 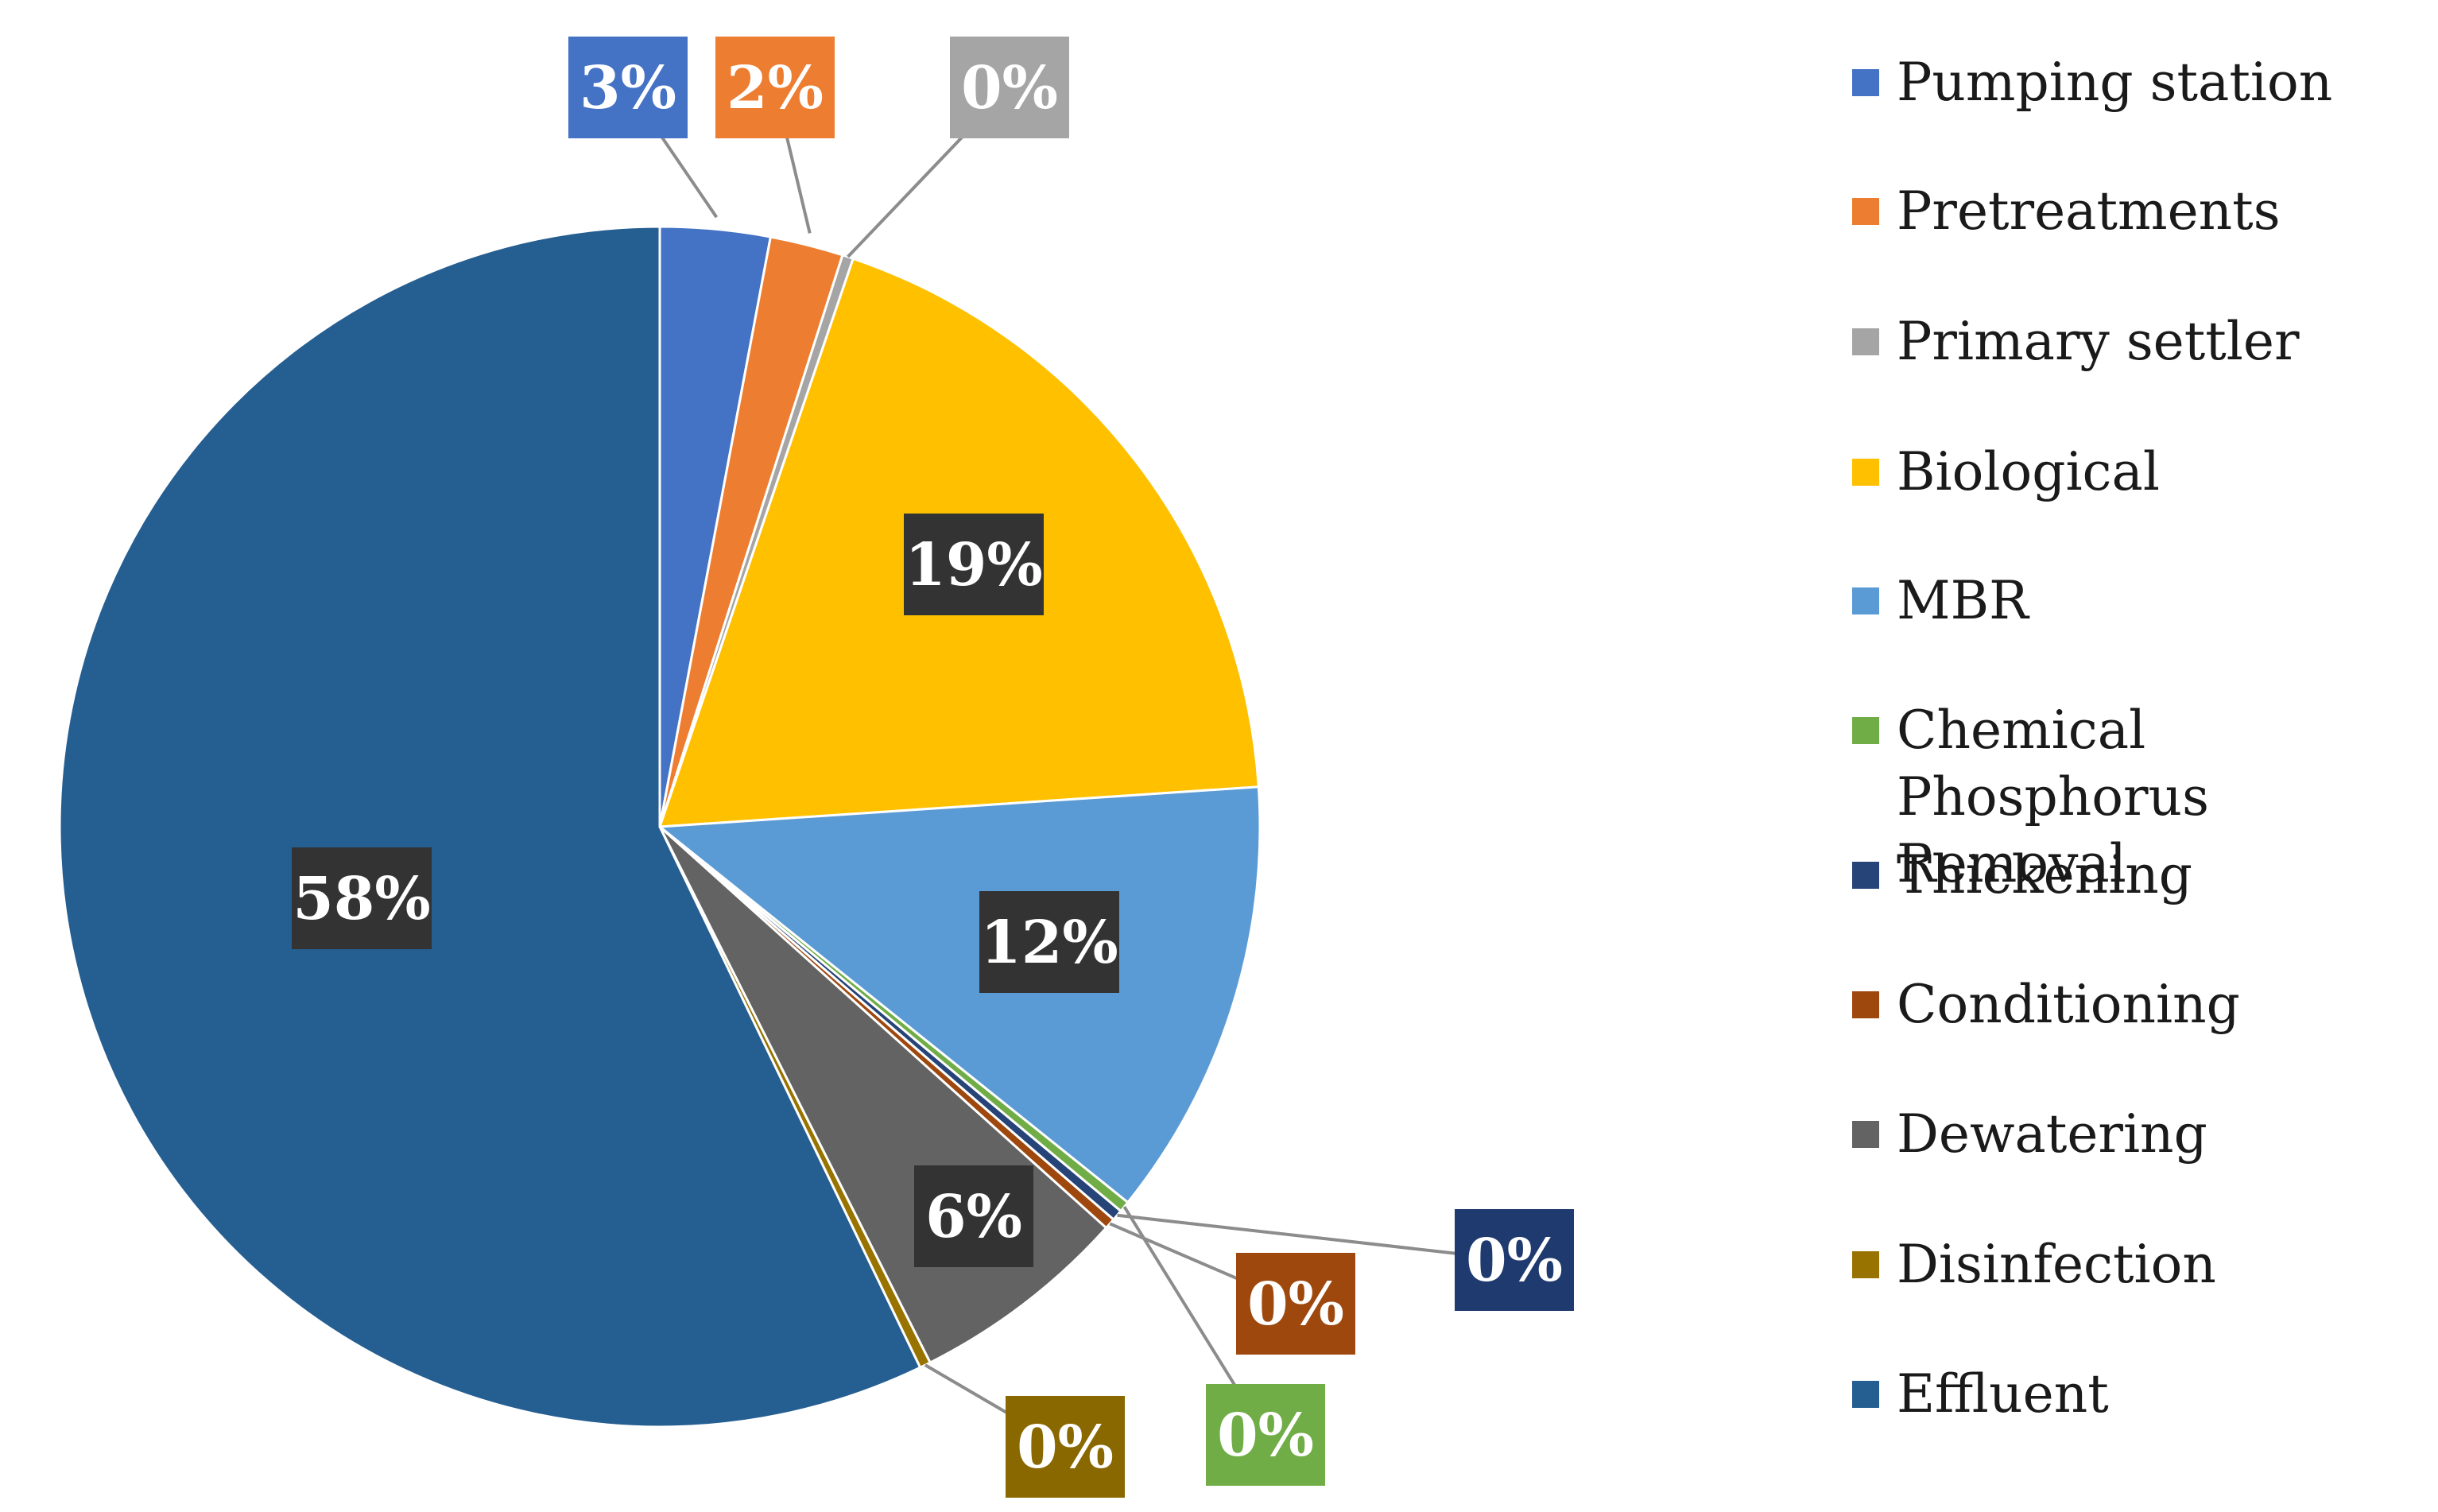 I want to click on legend-item: Dewatering, so click(x=2136, y=1134).